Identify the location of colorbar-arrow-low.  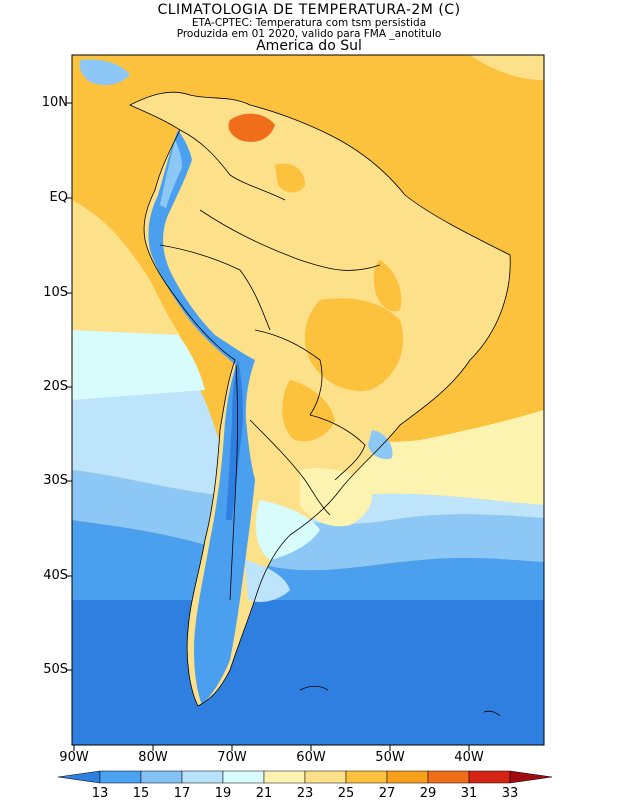
(79, 777).